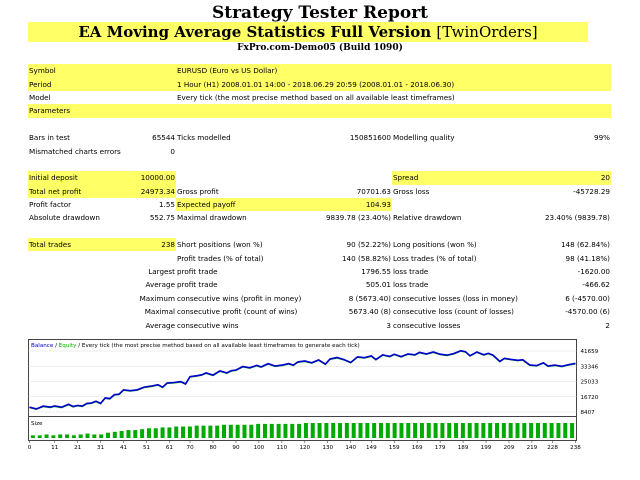  What do you see at coordinates (101, 448) in the screenshot?
I see `x-tick-label: 31` at bounding box center [101, 448].